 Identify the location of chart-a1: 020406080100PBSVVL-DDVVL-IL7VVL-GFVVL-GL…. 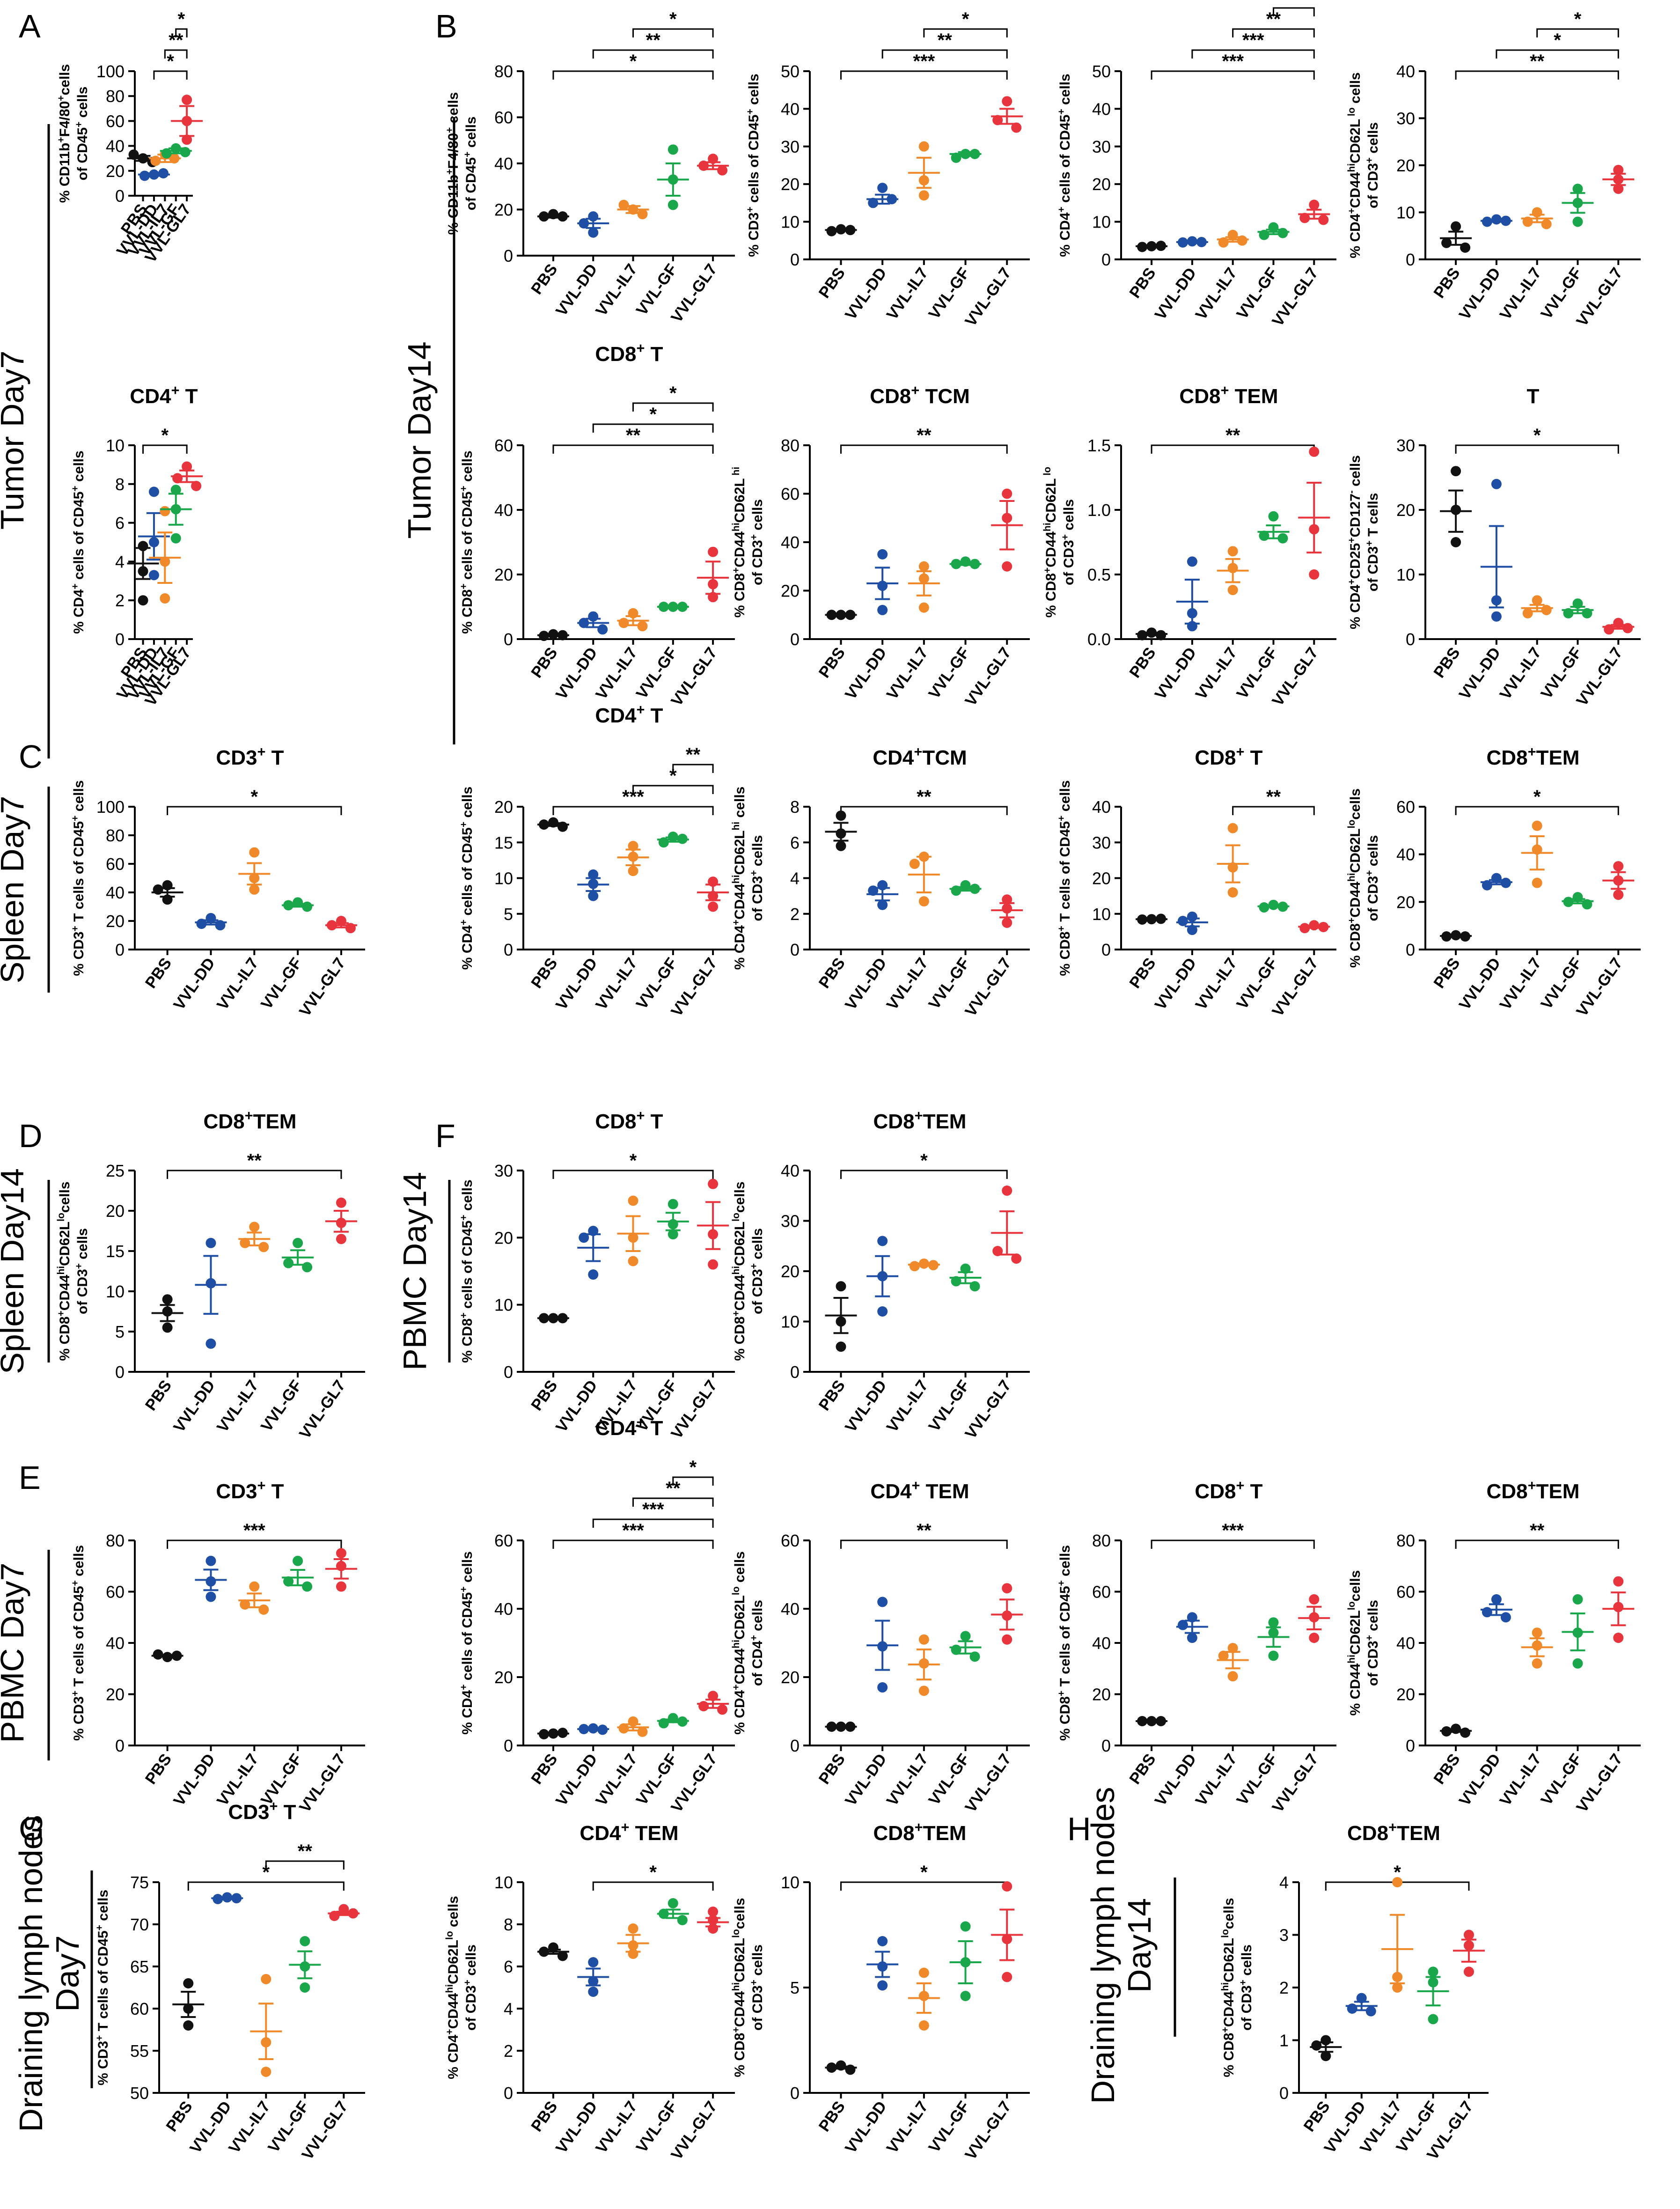
(129, 138).